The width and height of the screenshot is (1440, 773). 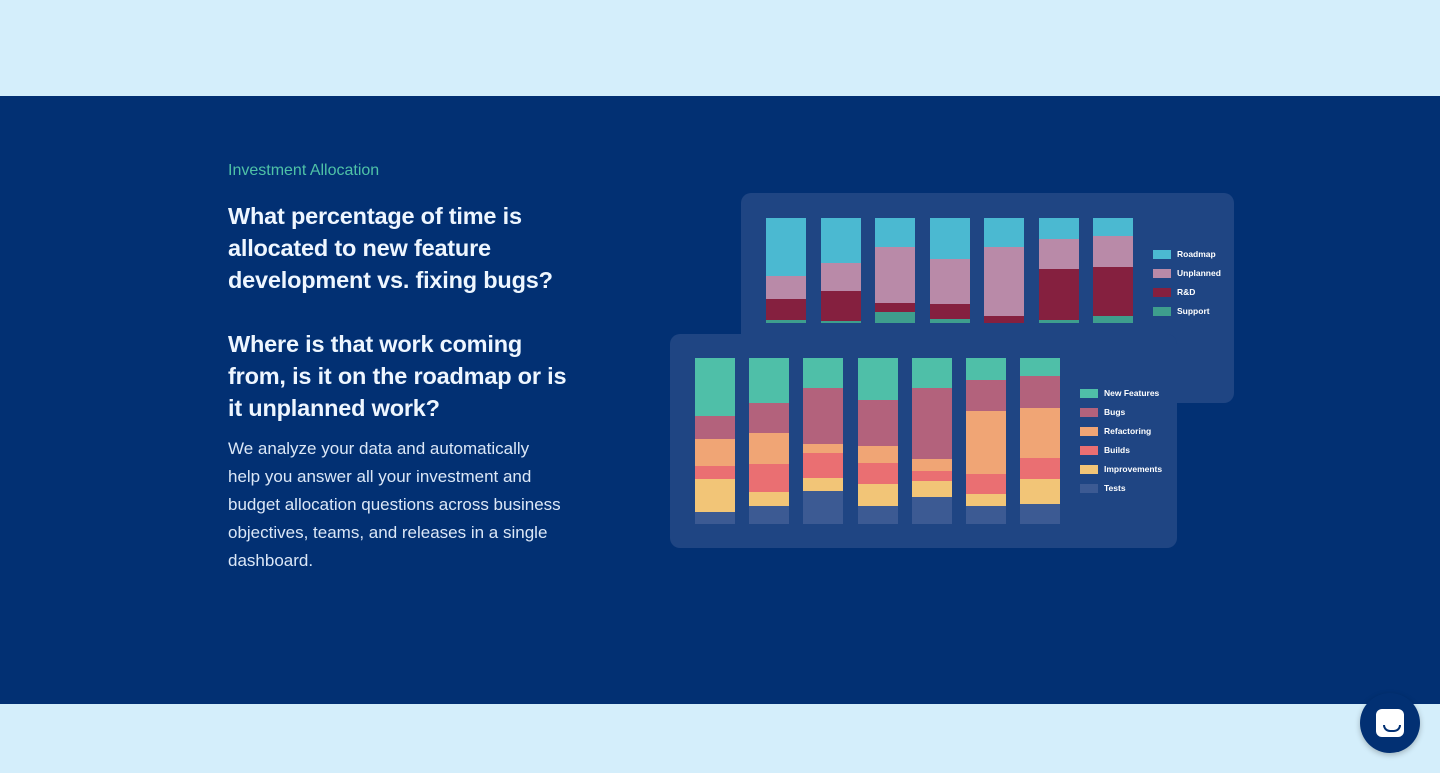 I want to click on legend-item: Unplanned, so click(x=1187, y=273).